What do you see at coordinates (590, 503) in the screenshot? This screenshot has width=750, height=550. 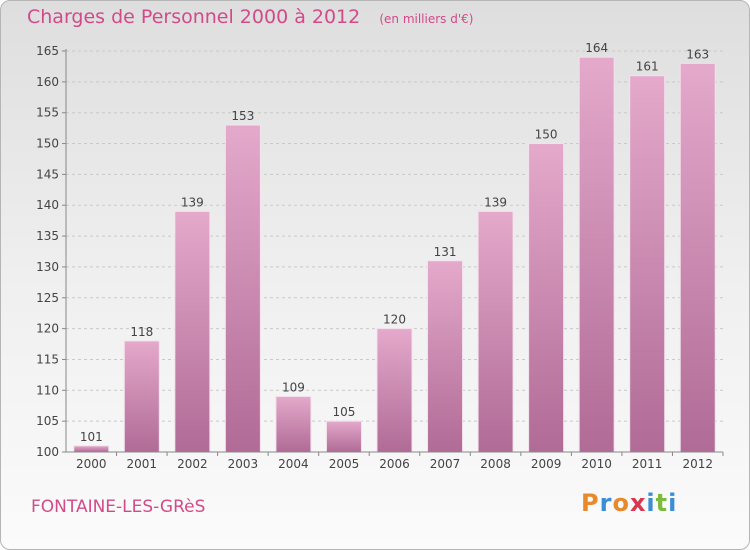 I see `logo-letter: P` at bounding box center [590, 503].